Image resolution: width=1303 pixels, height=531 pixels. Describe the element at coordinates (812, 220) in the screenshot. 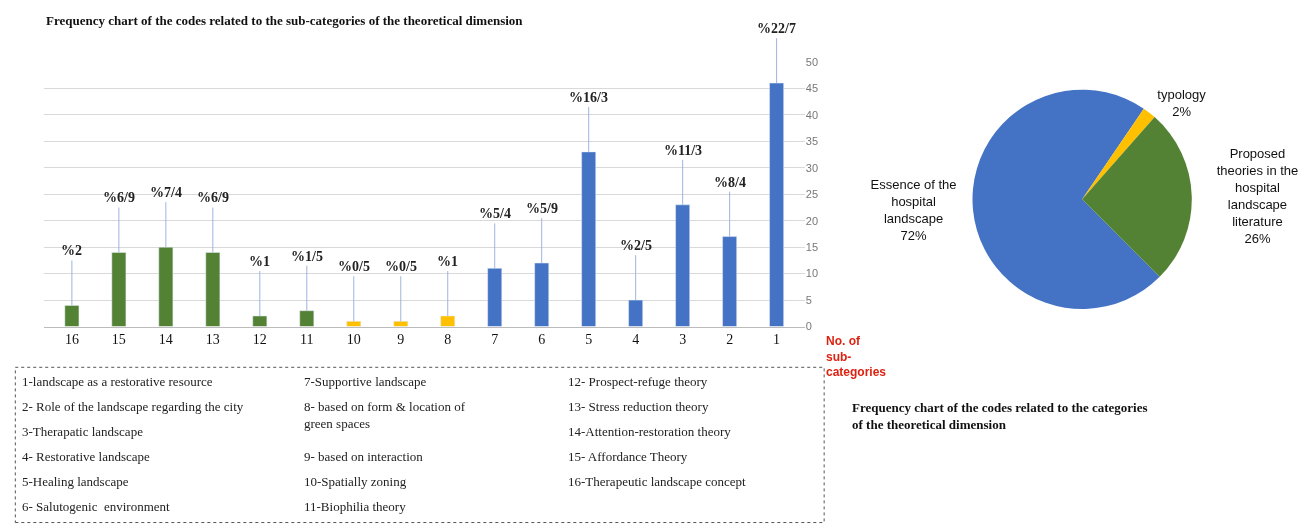

I see `y-tick-label: 20` at that location.